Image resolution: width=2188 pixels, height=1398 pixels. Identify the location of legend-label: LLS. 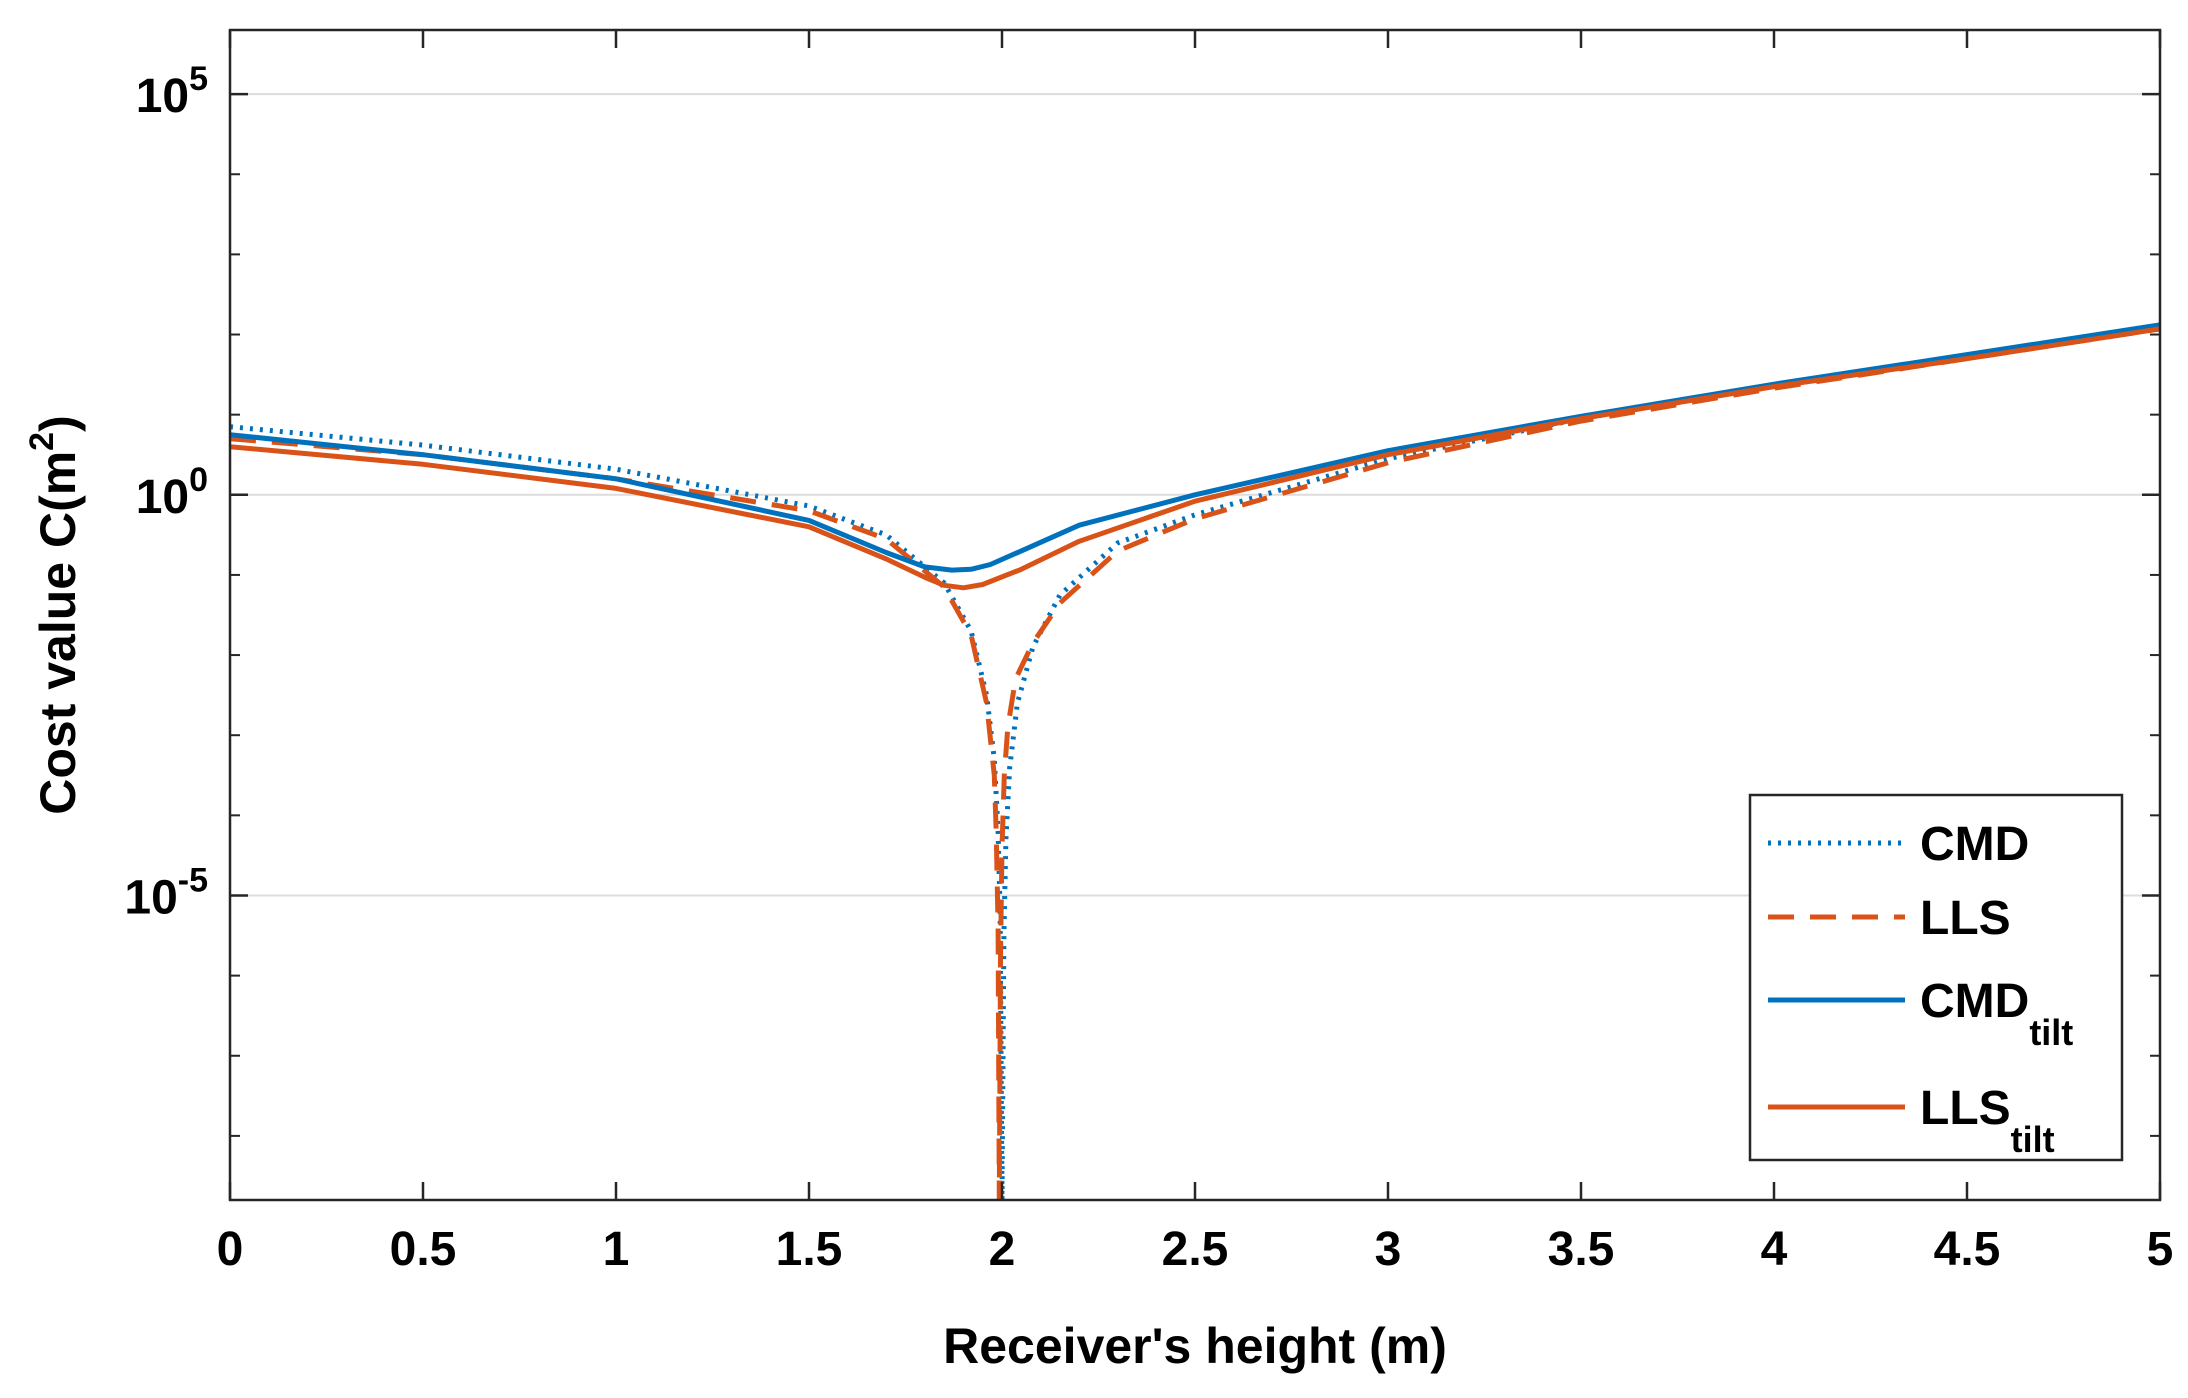
(1965, 918).